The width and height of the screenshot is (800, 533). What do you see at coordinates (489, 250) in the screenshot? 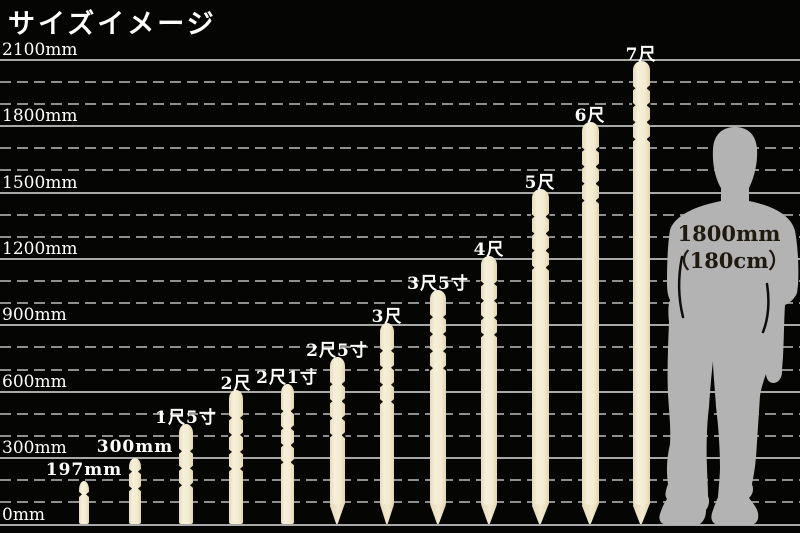
I see `stake-label: 4尺` at bounding box center [489, 250].